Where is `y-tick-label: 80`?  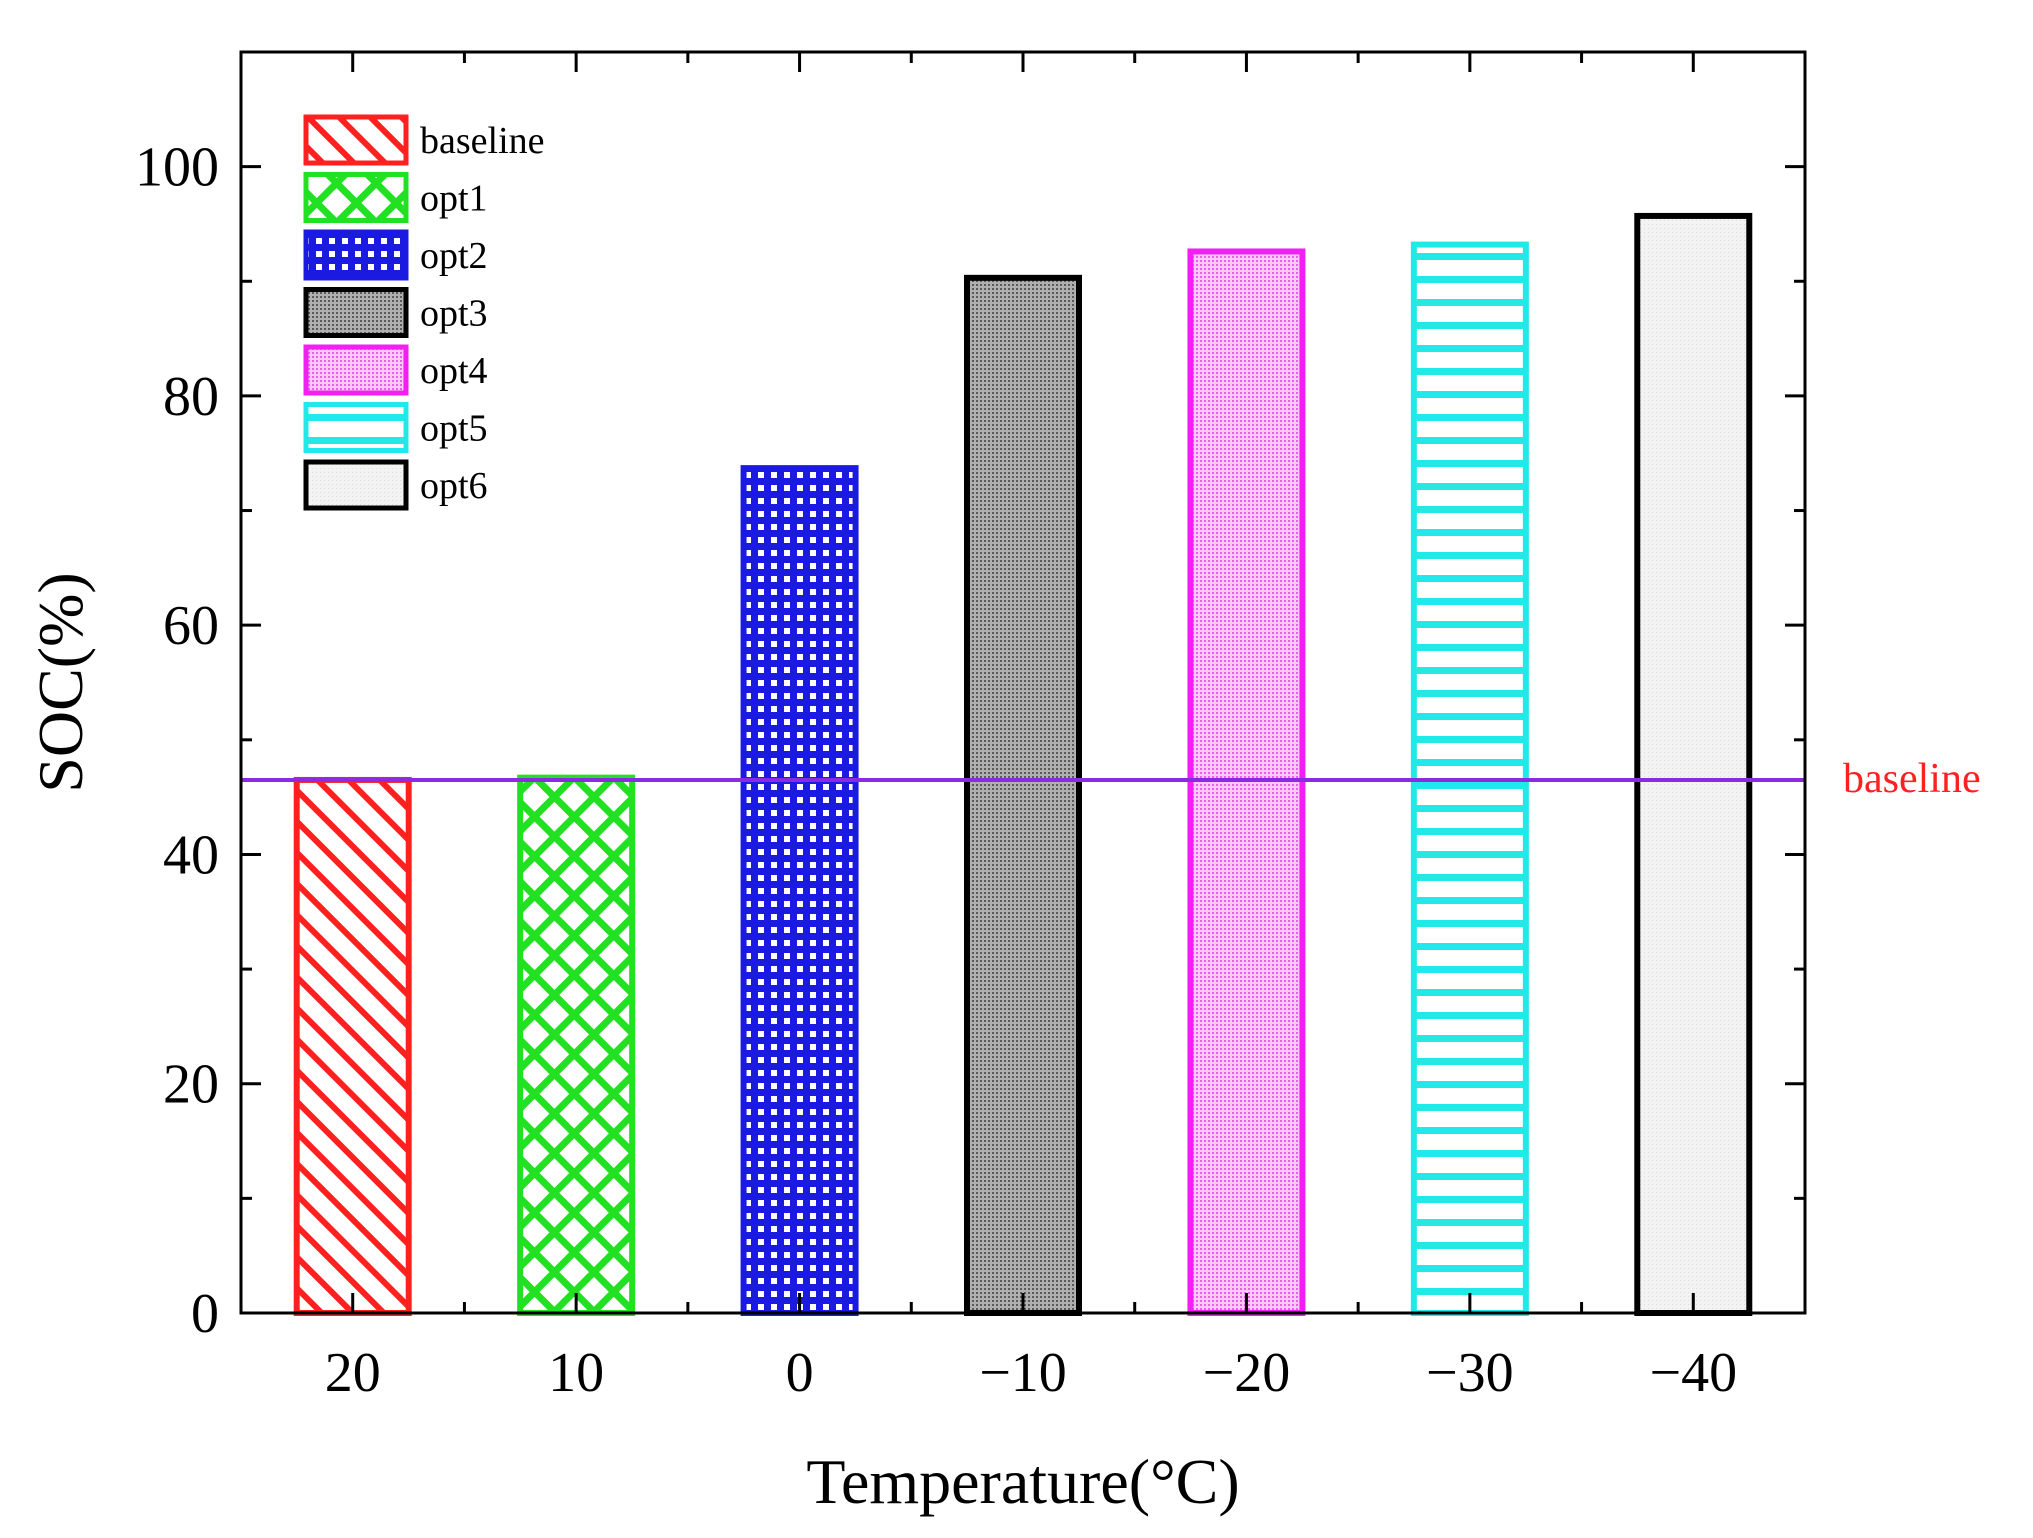
y-tick-label: 80 is located at coordinates (191, 397).